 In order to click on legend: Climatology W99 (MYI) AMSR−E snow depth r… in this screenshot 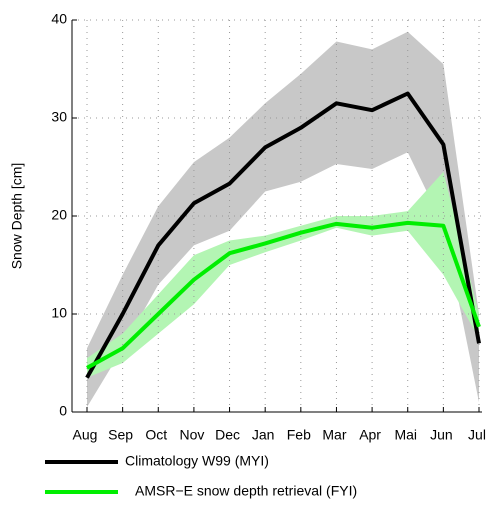, I will do `click(201, 476)`.